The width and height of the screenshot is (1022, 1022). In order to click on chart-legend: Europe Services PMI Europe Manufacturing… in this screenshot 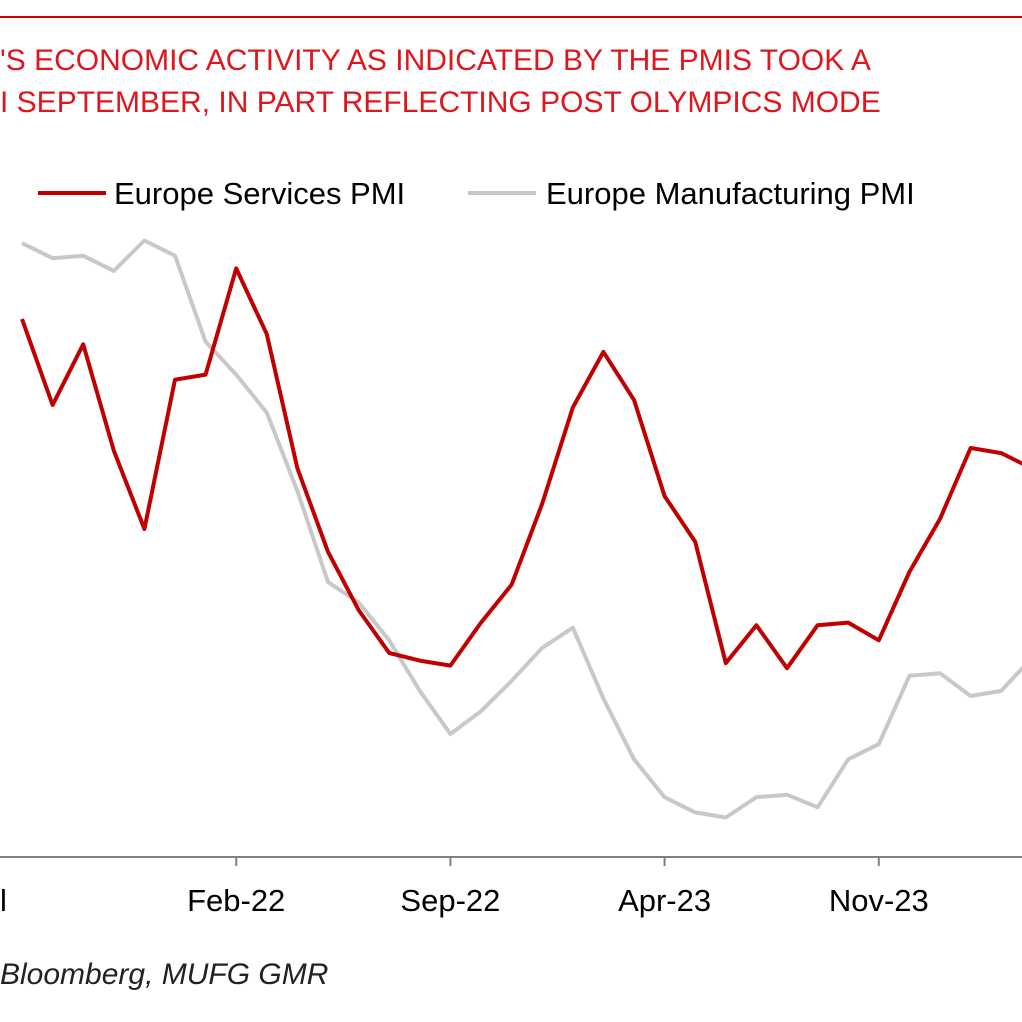, I will do `click(476, 193)`.